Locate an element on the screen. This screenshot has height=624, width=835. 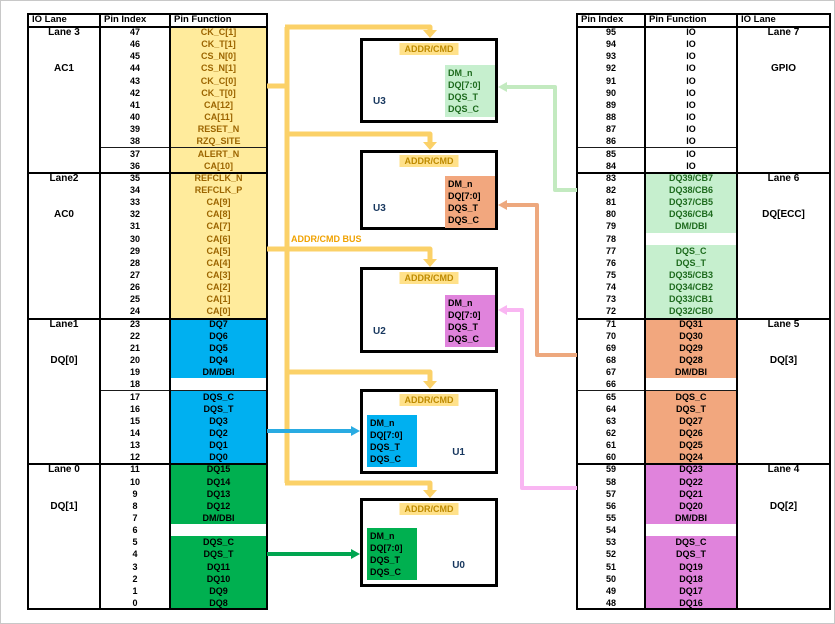
lane-sublabel: AC1 is located at coordinates (63, 69).